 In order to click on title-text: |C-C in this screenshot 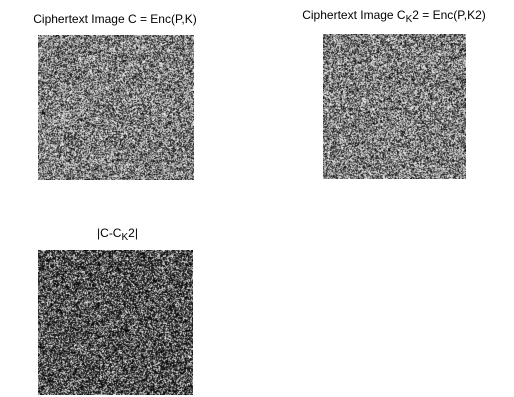, I will do `click(109, 233)`.